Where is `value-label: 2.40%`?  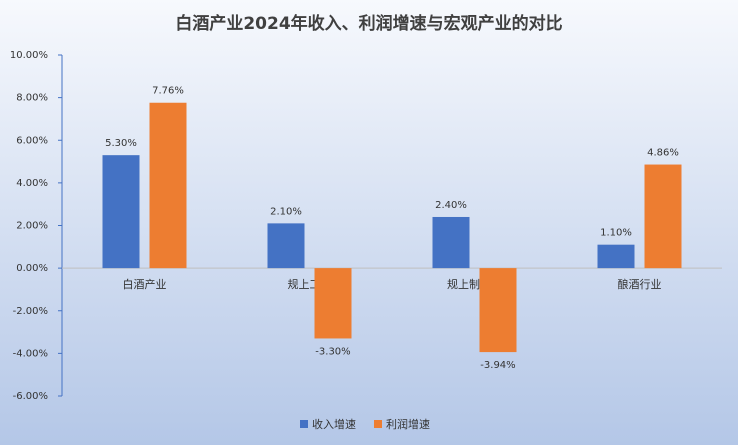
value-label: 2.40% is located at coordinates (451, 205).